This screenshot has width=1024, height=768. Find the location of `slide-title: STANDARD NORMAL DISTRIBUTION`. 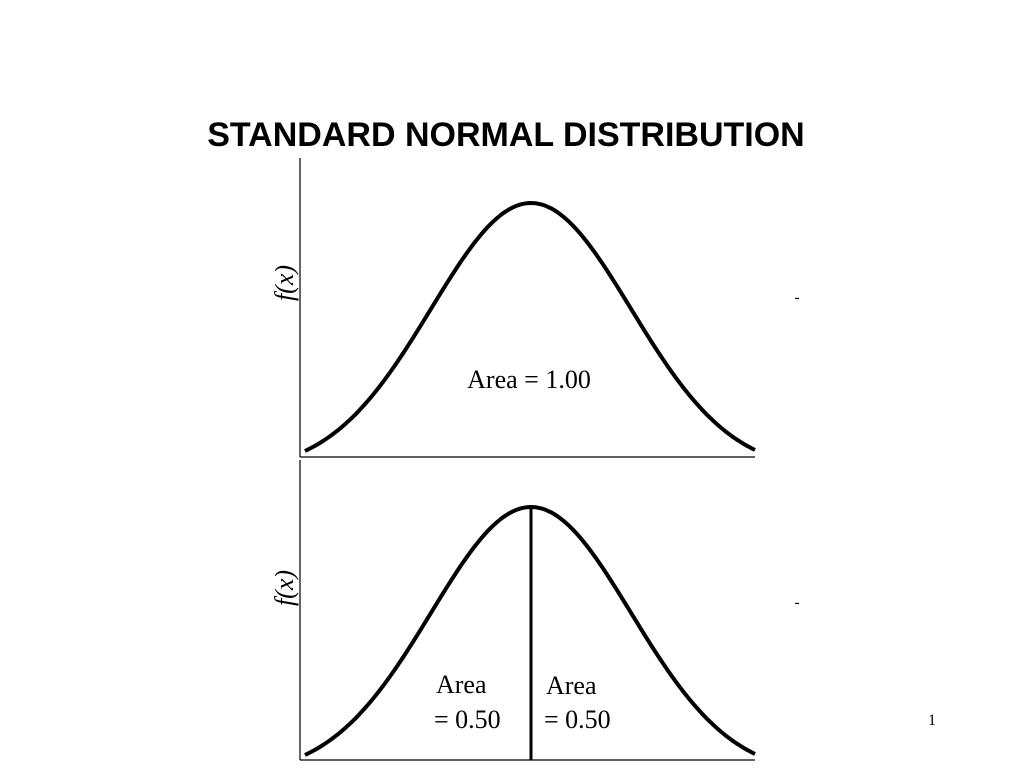

slide-title: STANDARD NORMAL DISTRIBUTION is located at coordinates (506, 135).